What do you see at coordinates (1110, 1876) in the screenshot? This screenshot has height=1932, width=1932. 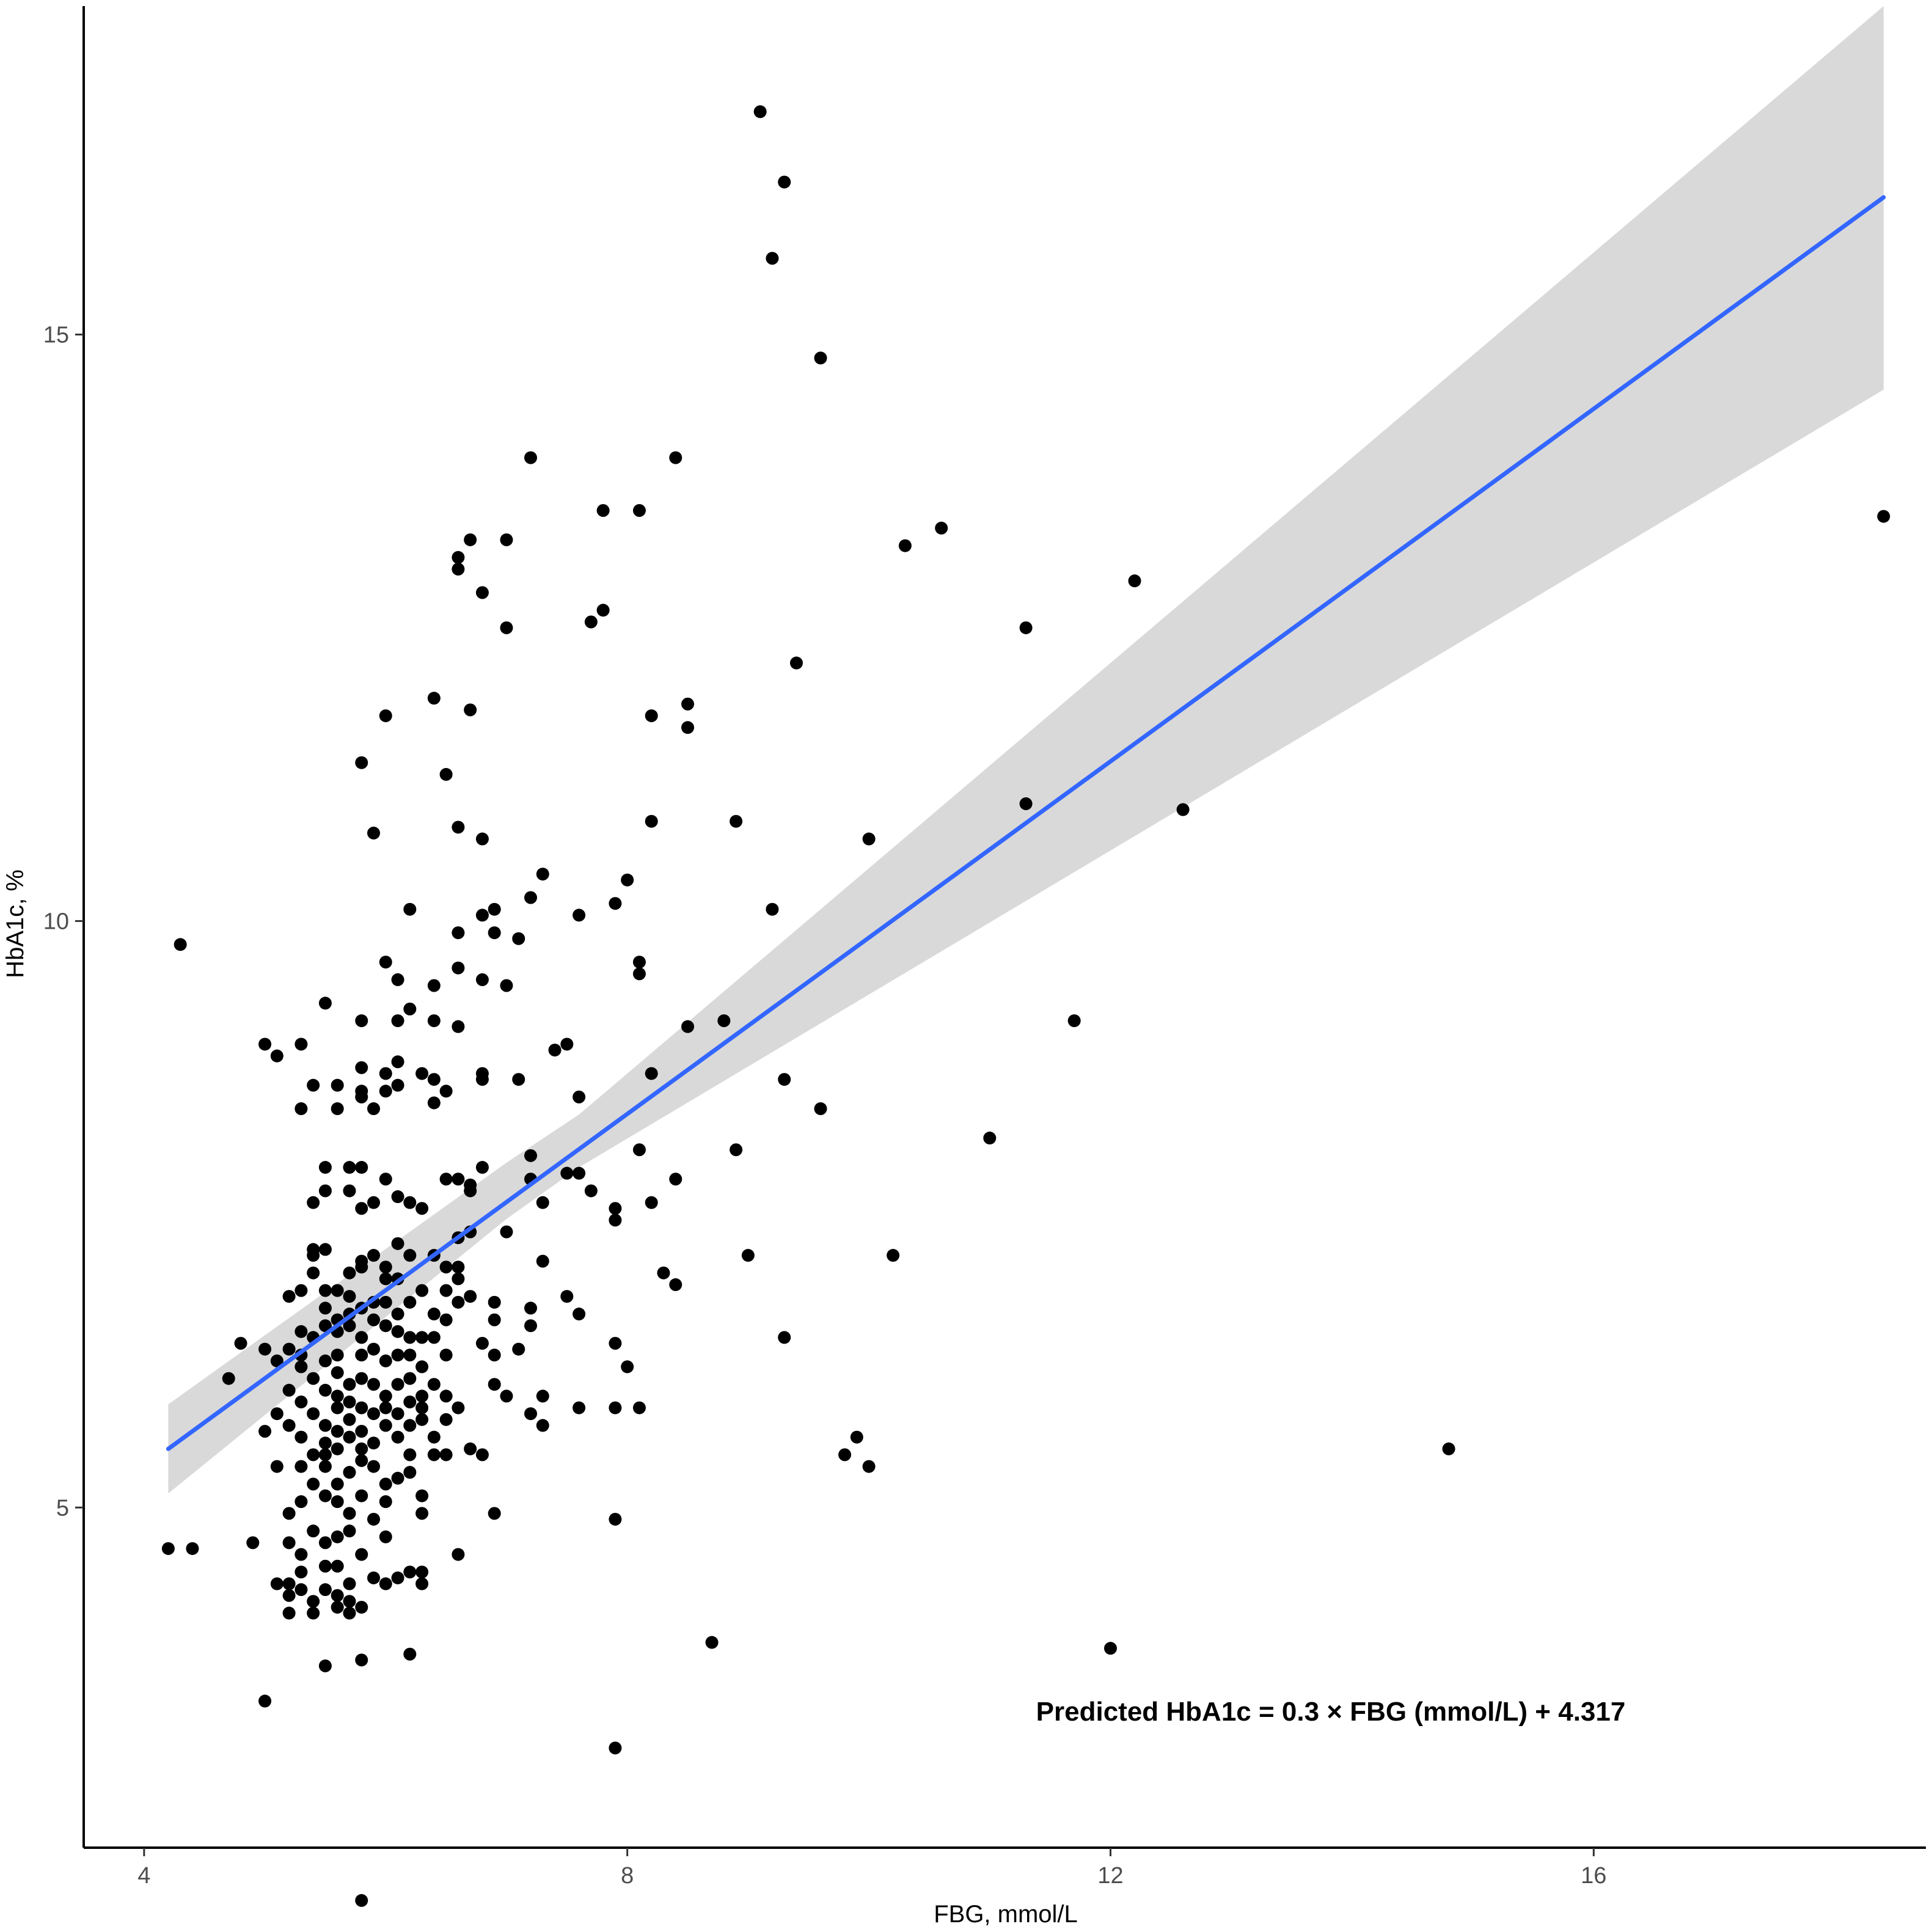 I see `x-tick-label: 12` at bounding box center [1110, 1876].